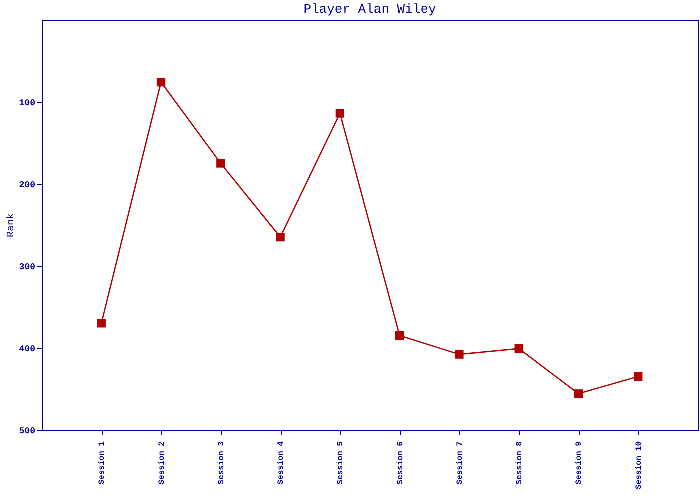 This screenshot has width=700, height=500. Describe the element at coordinates (639, 465) in the screenshot. I see `x-tick-label: Session 10` at that location.